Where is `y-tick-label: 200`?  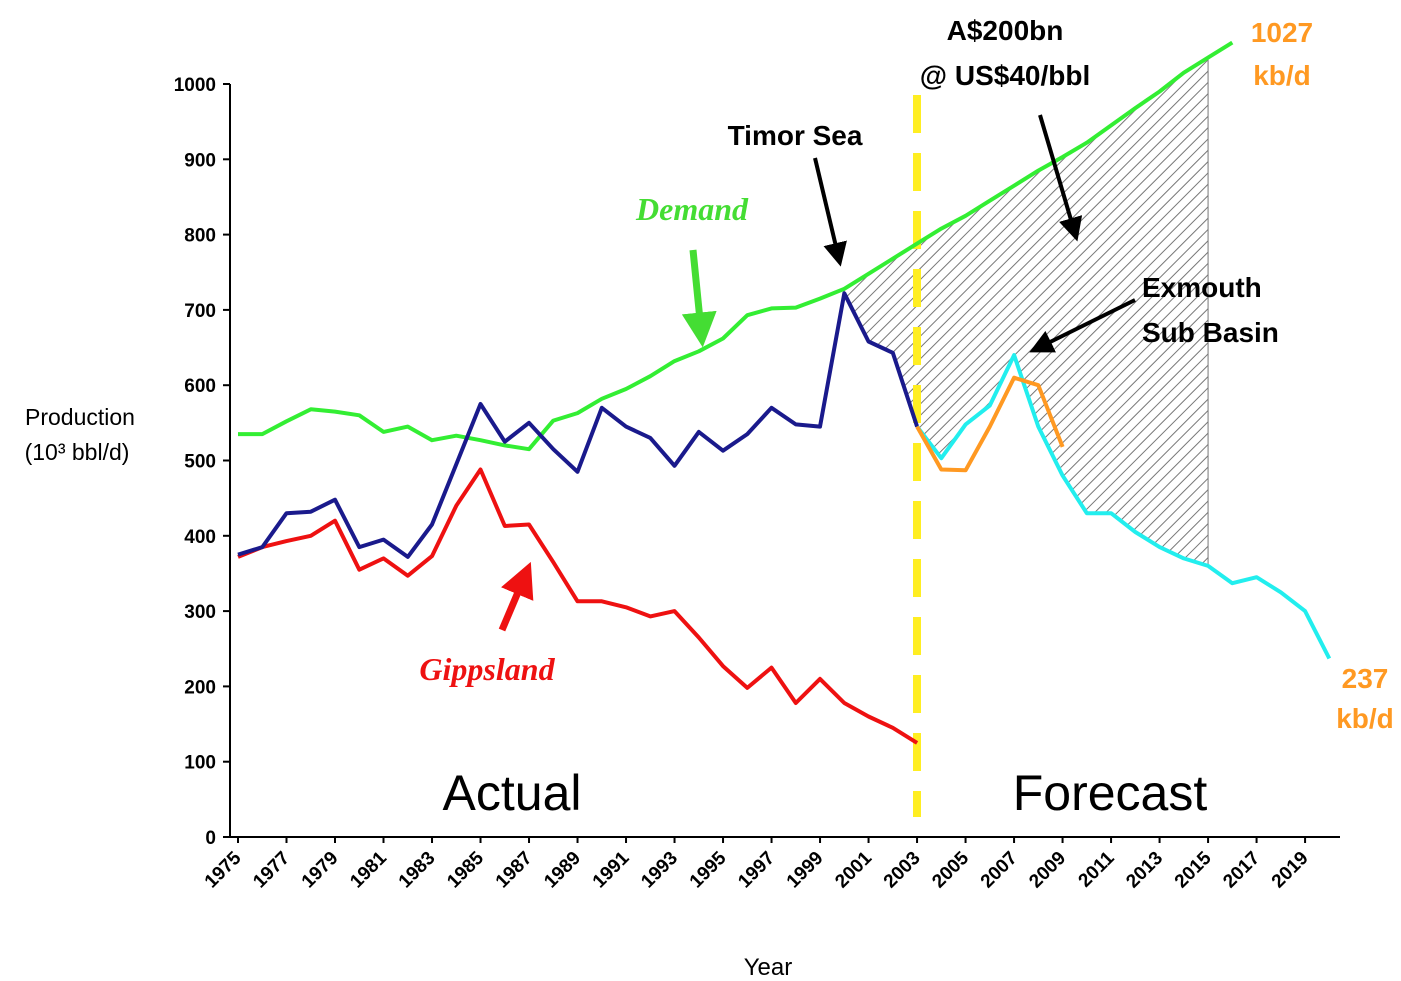
y-tick-label: 200 is located at coordinates (200, 687).